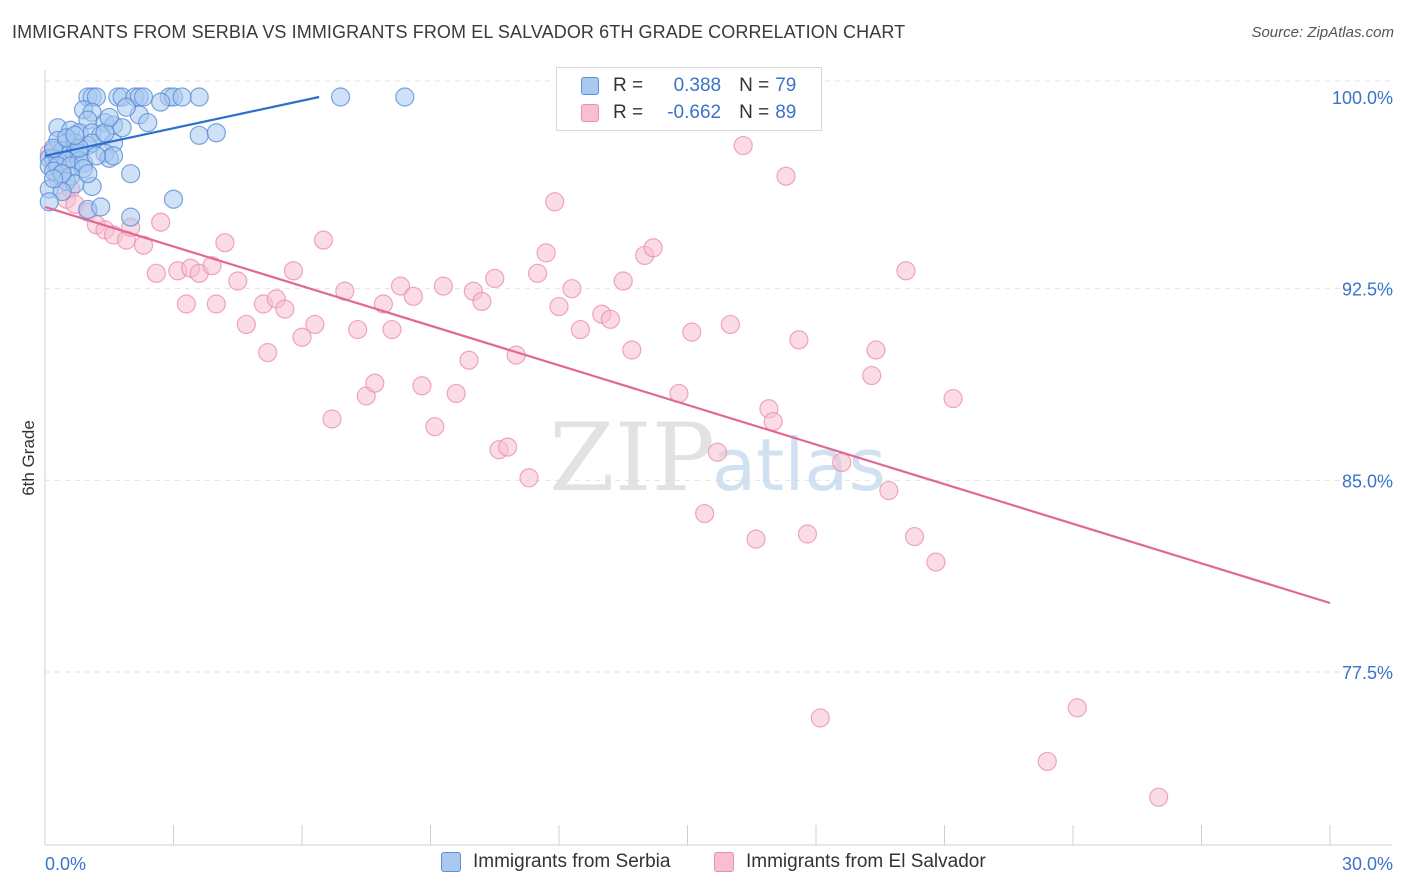 The image size is (1406, 892). What do you see at coordinates (786, 85) in the screenshot?
I see `legend-n-value-serbia: 79` at bounding box center [786, 85].